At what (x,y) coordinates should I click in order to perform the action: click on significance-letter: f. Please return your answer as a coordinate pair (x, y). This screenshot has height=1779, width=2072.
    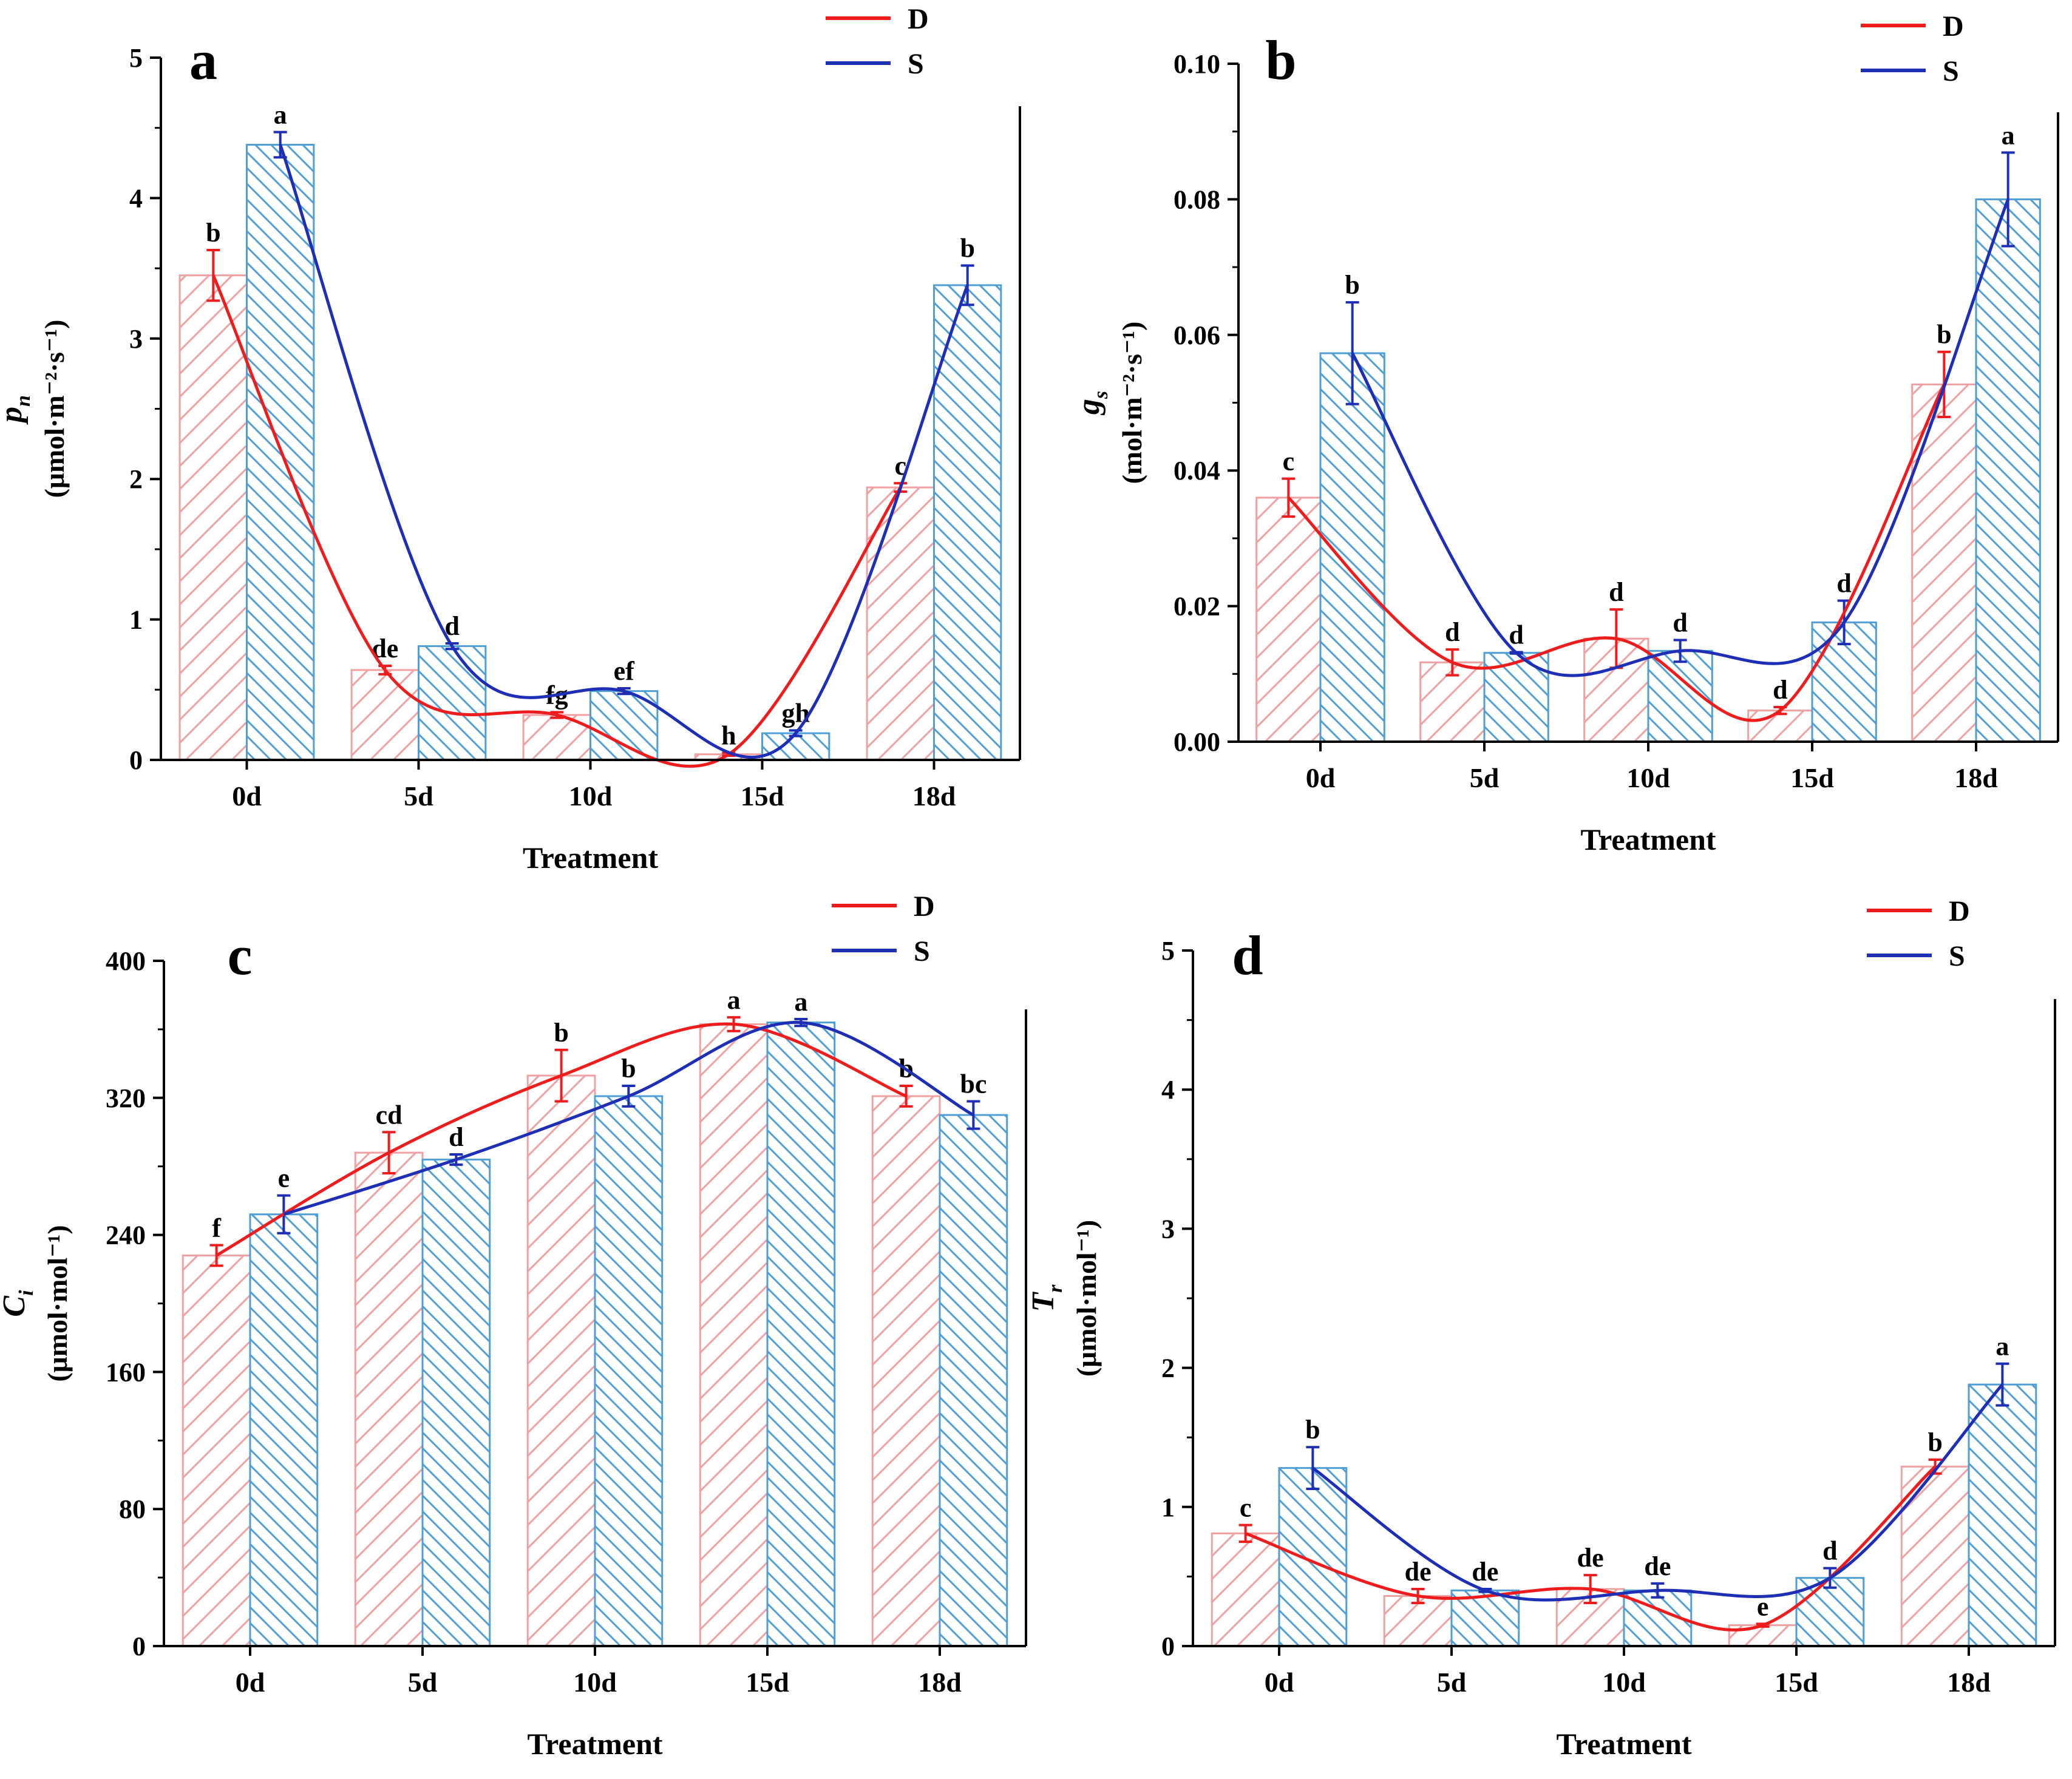
    Looking at the image, I should click on (217, 1228).